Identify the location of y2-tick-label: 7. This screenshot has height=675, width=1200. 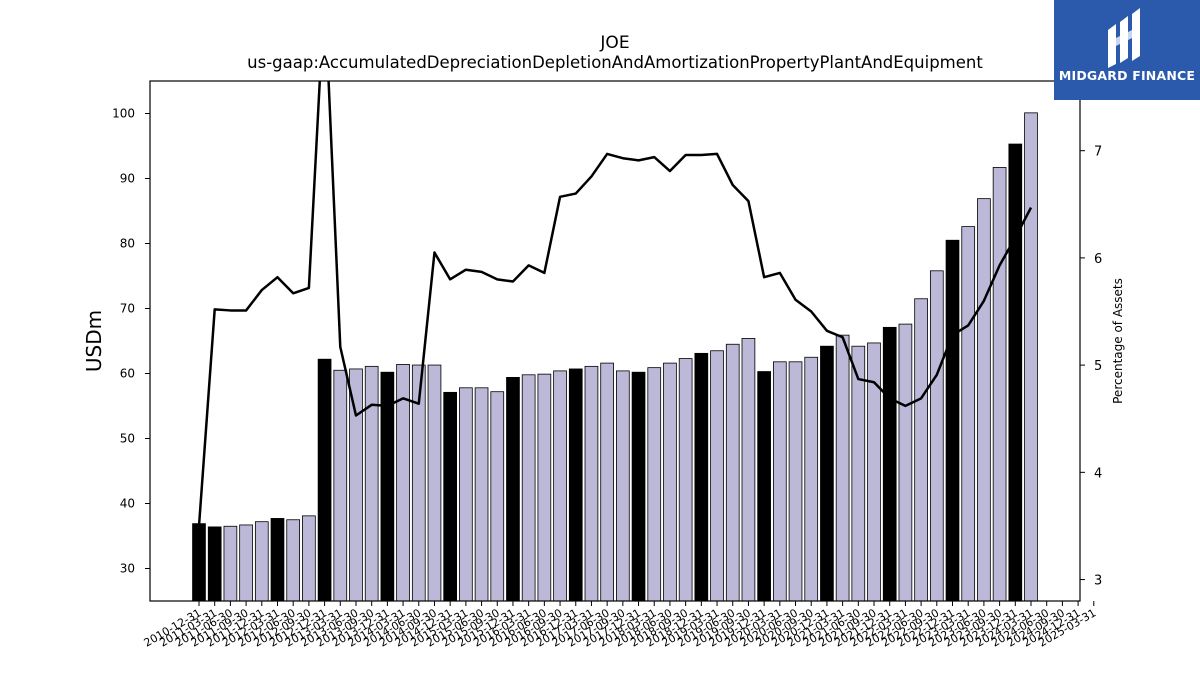
(1098, 152).